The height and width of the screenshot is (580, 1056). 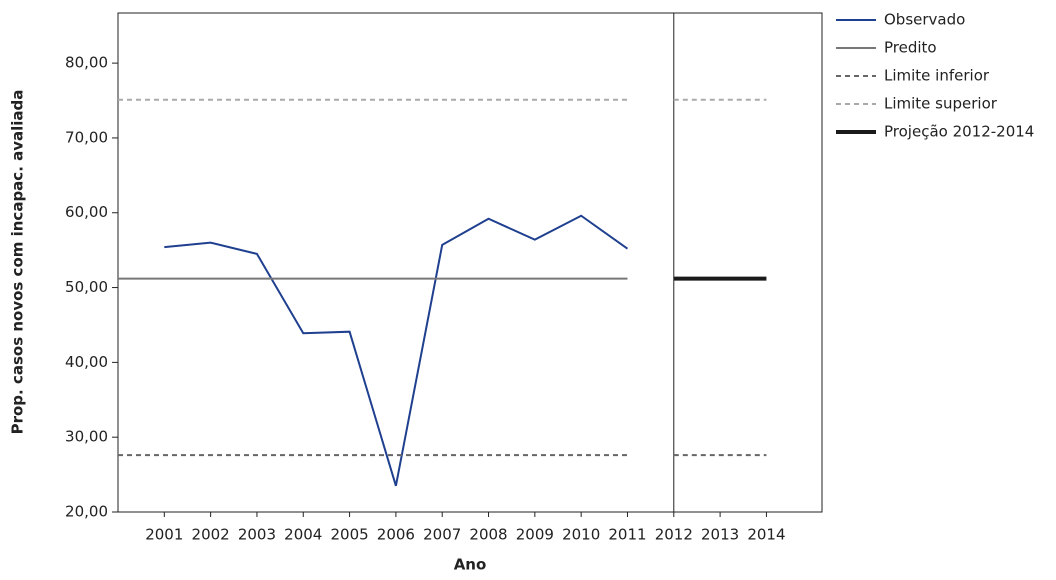 I want to click on y-tick-label: 70,00, so click(x=86, y=137).